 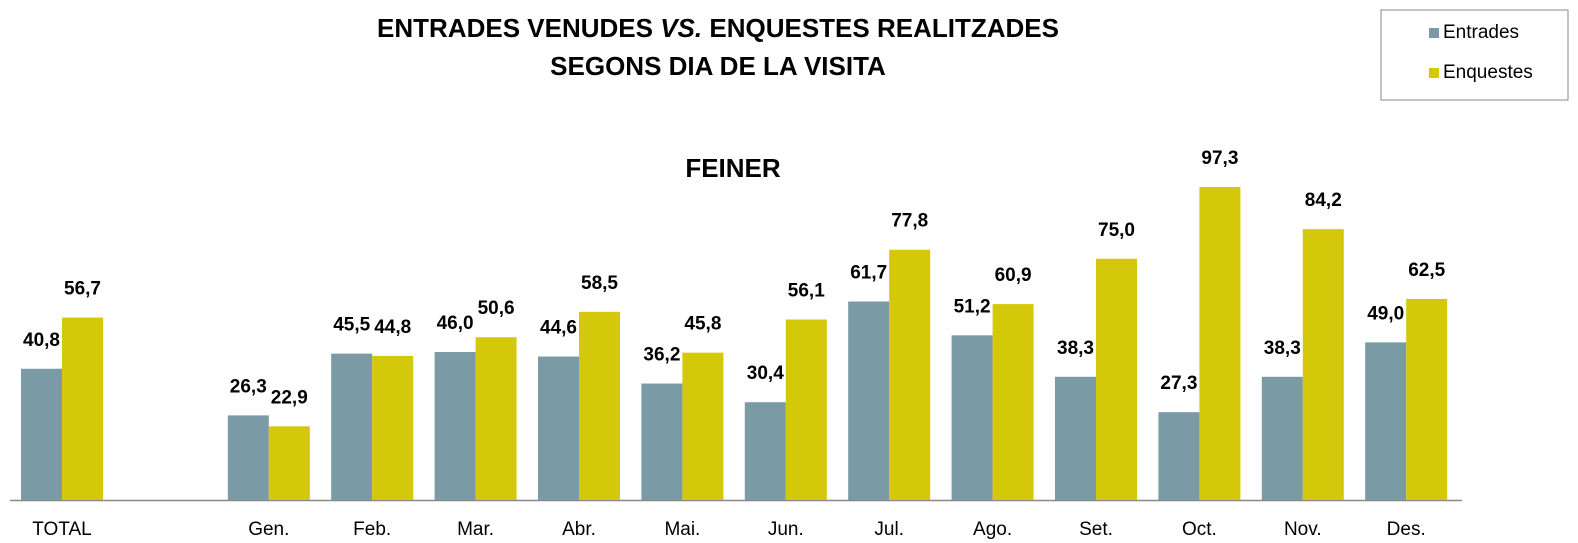 I want to click on legend-label: Entrades, so click(x=1481, y=32).